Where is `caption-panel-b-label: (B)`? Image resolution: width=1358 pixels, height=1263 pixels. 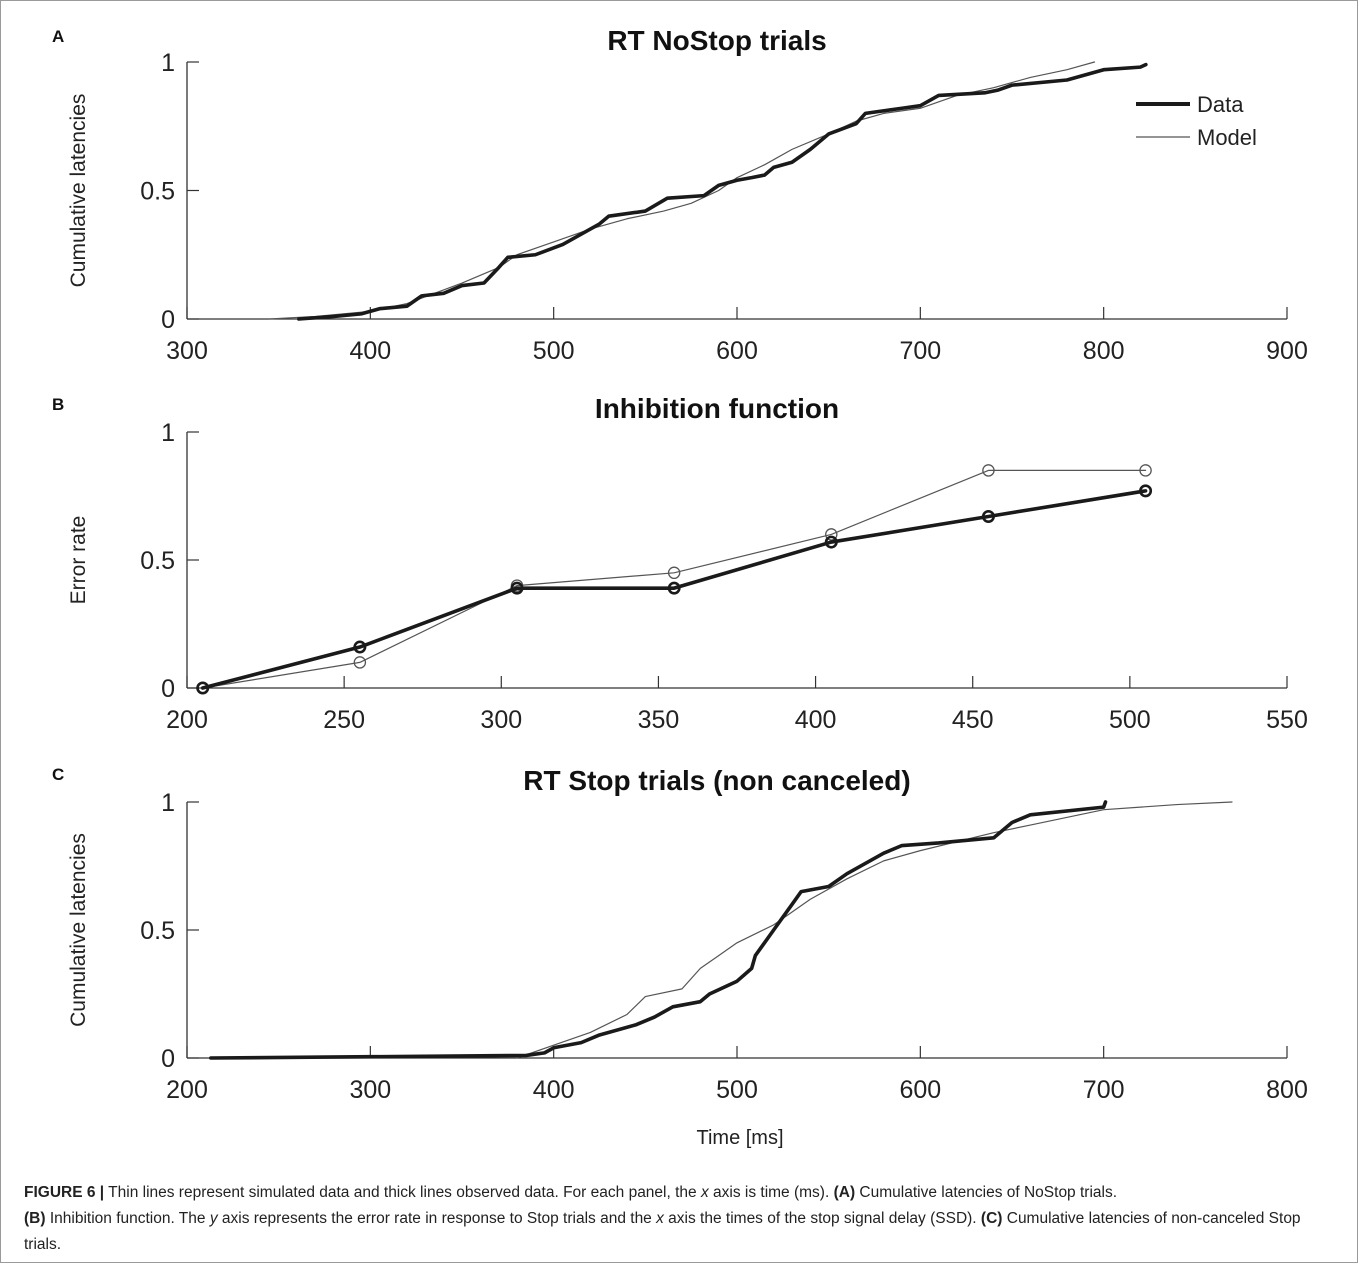
caption-panel-b-label: (B) is located at coordinates (35, 1218).